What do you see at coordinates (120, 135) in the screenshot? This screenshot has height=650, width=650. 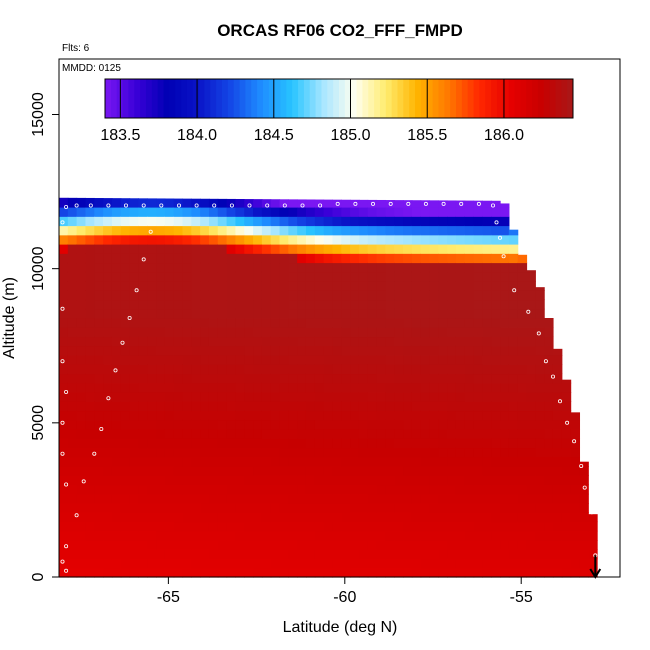 I see `colorbar-tick-label: 183.5` at bounding box center [120, 135].